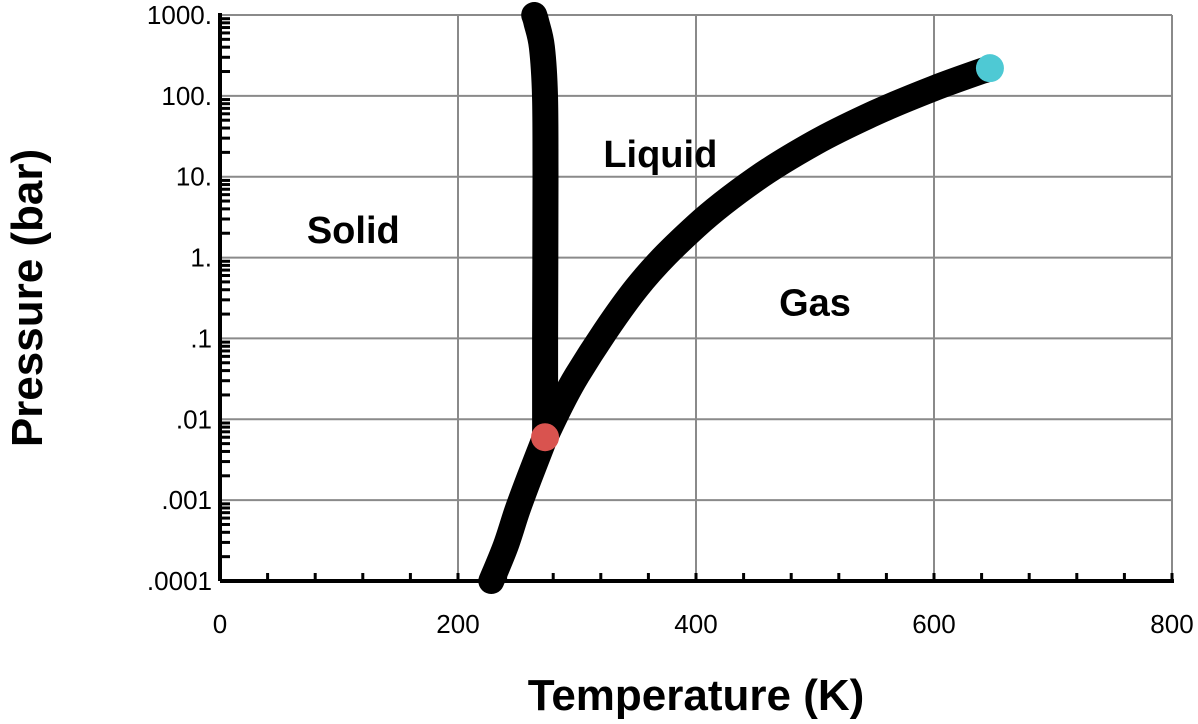  What do you see at coordinates (1171, 624) in the screenshot?
I see `x-tick-label: 800` at bounding box center [1171, 624].